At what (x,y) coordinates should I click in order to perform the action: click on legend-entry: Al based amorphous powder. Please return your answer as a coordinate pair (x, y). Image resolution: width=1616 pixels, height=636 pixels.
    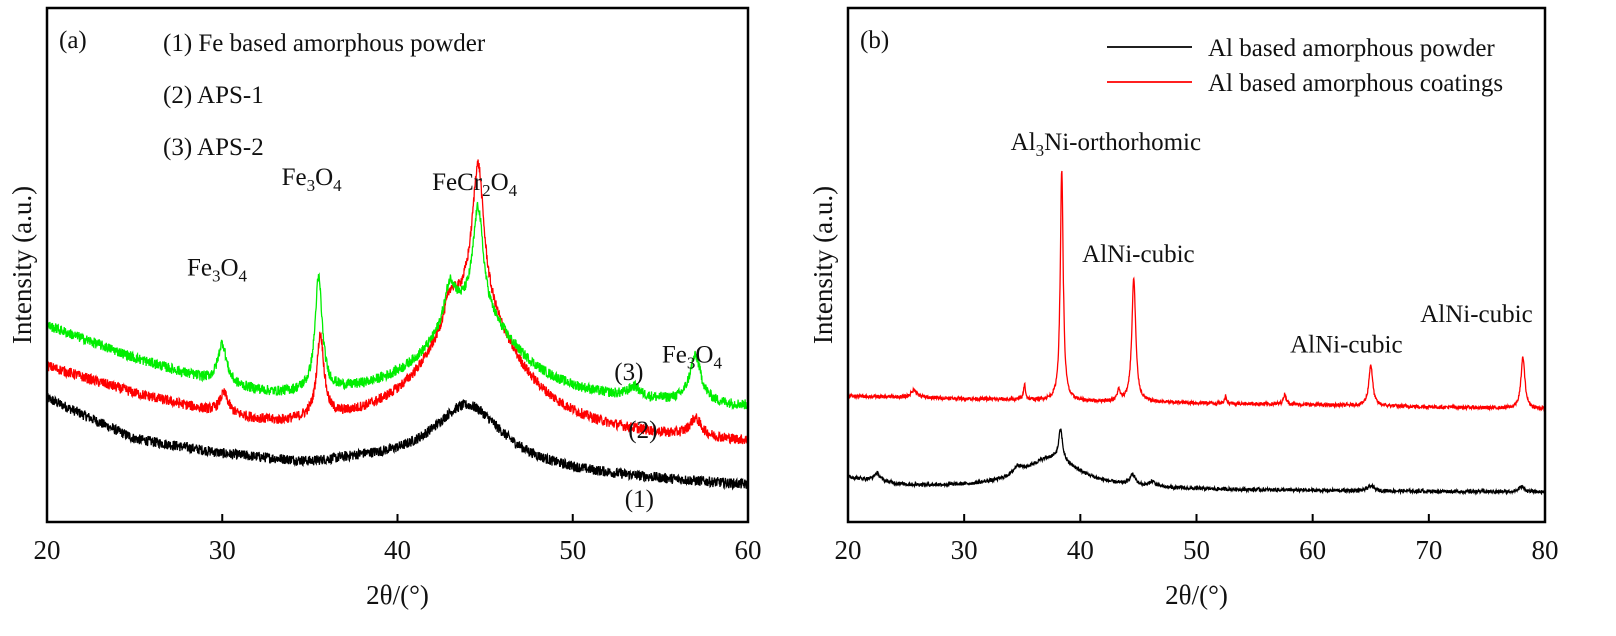
    Looking at the image, I should click on (1351, 48).